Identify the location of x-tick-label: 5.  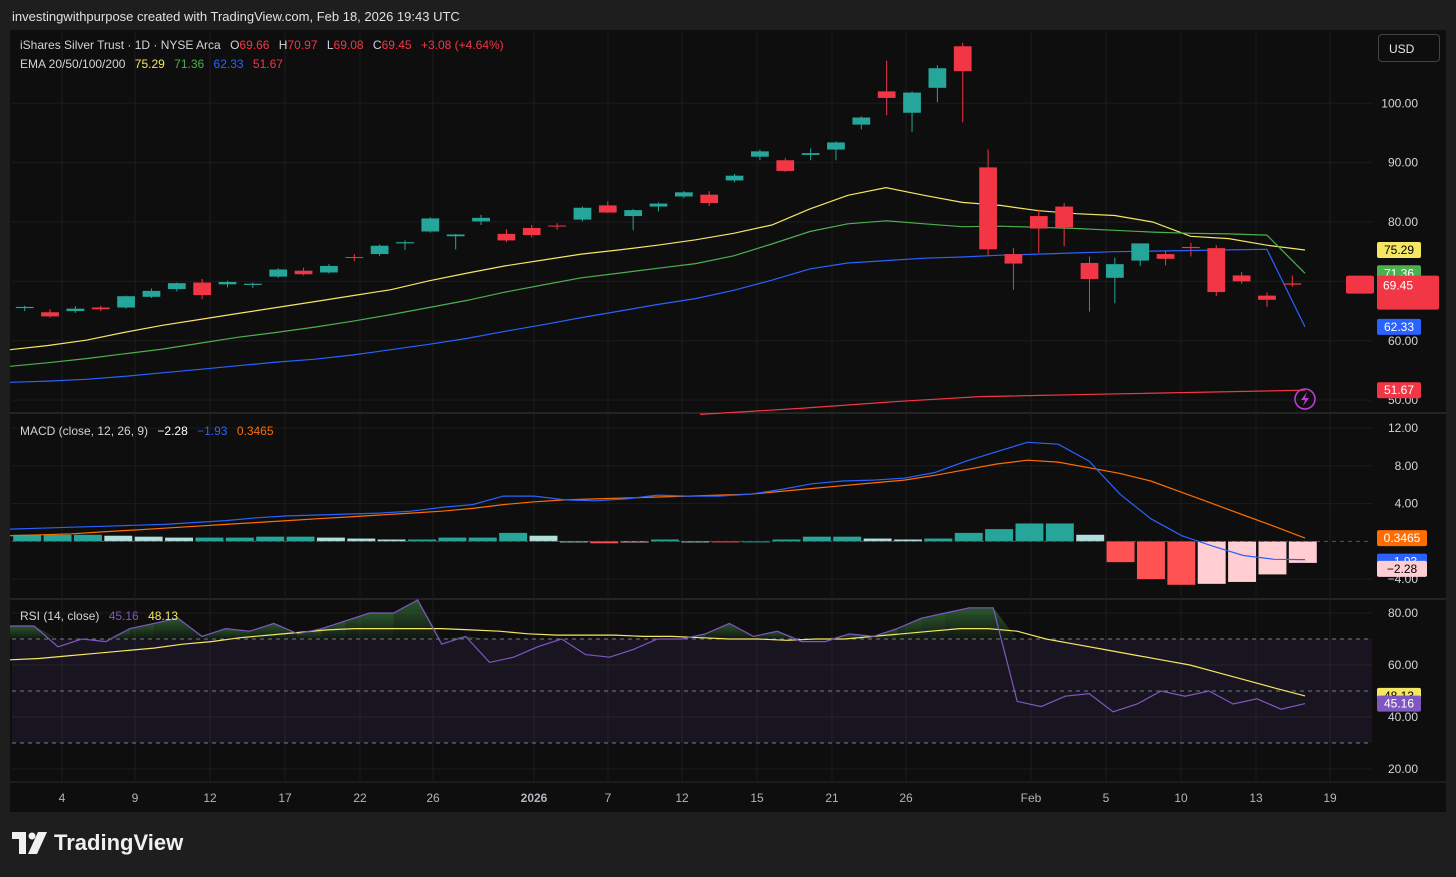
(1106, 798).